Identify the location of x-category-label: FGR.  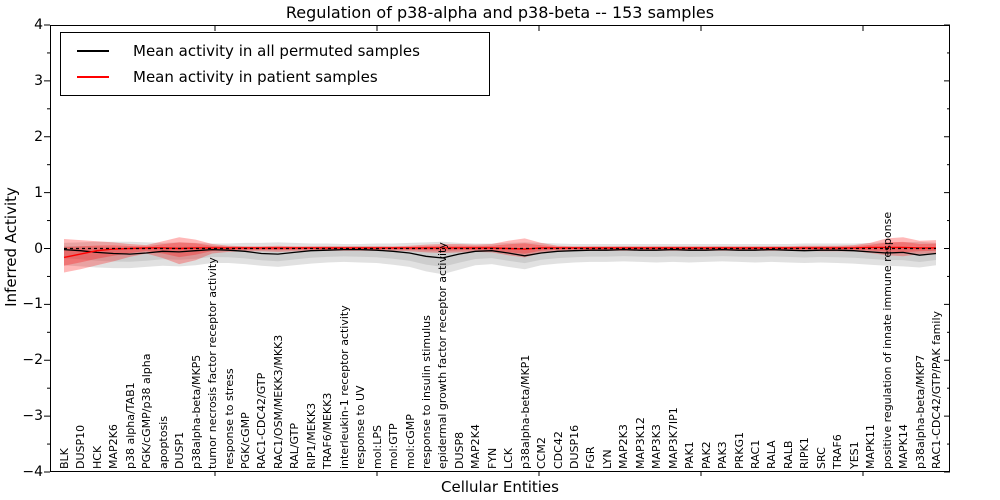
(591, 458).